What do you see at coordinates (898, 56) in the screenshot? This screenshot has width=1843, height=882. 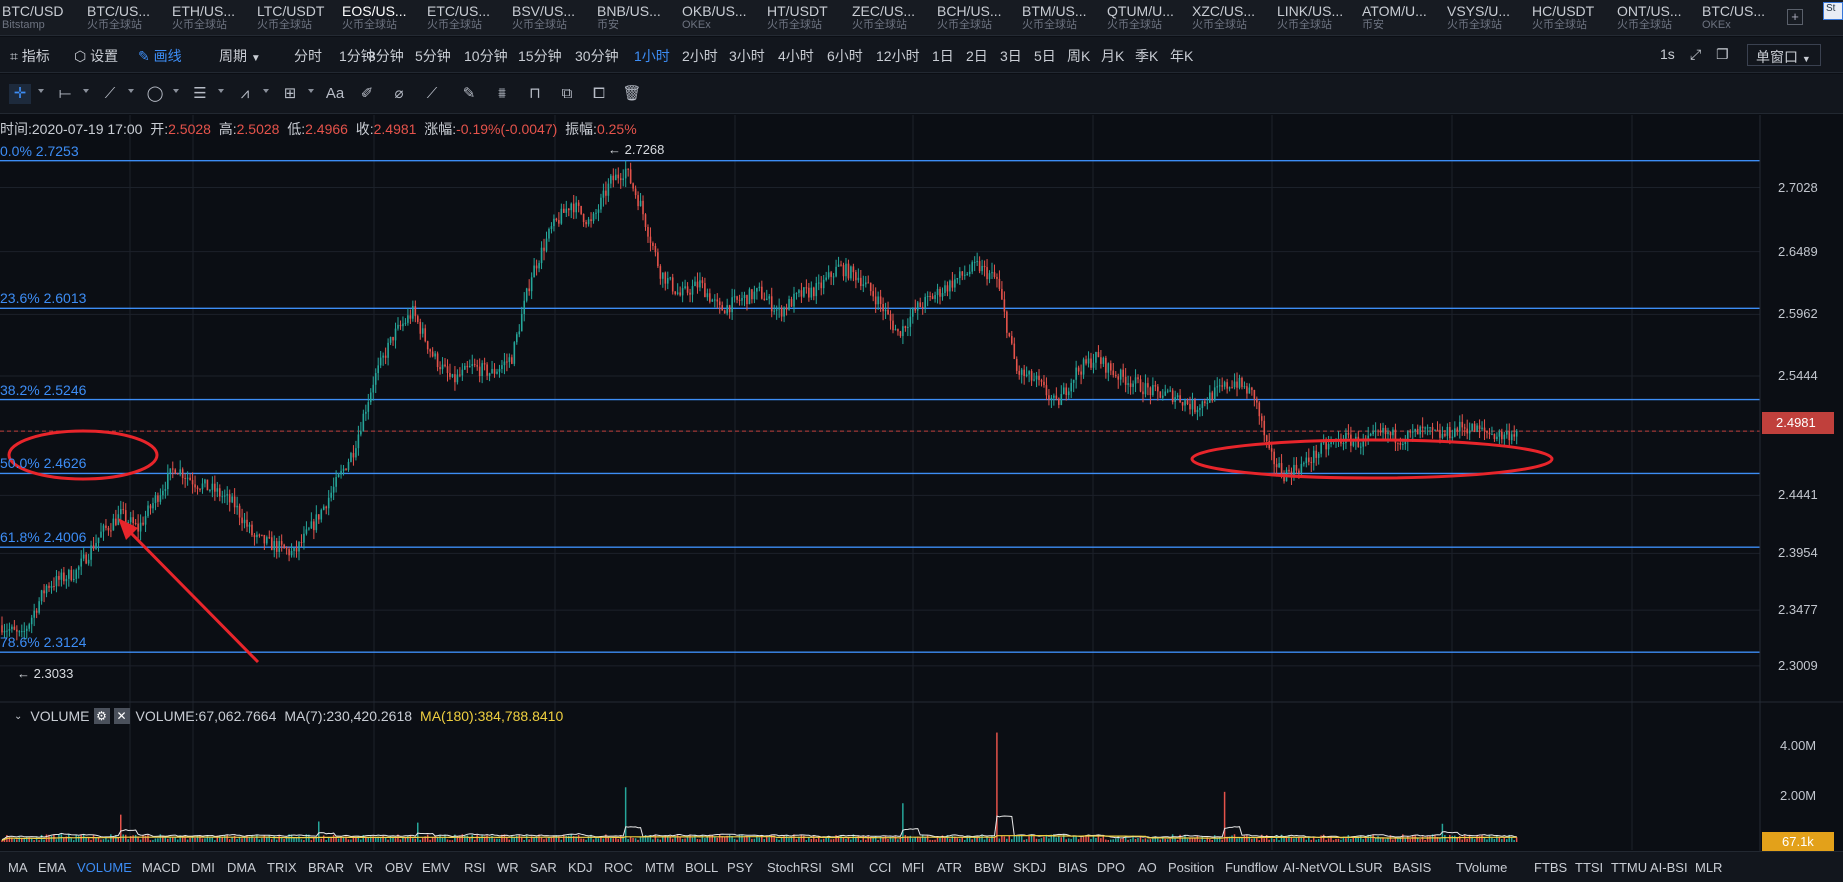 I see `period-option: 12小时` at bounding box center [898, 56].